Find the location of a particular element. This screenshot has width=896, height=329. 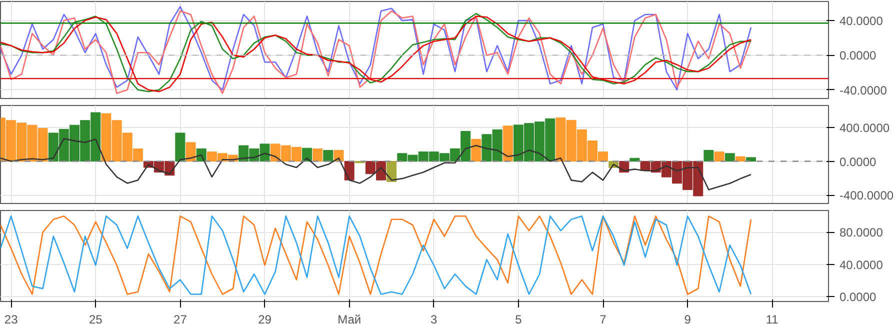

x-tick-label: 3 is located at coordinates (434, 319).